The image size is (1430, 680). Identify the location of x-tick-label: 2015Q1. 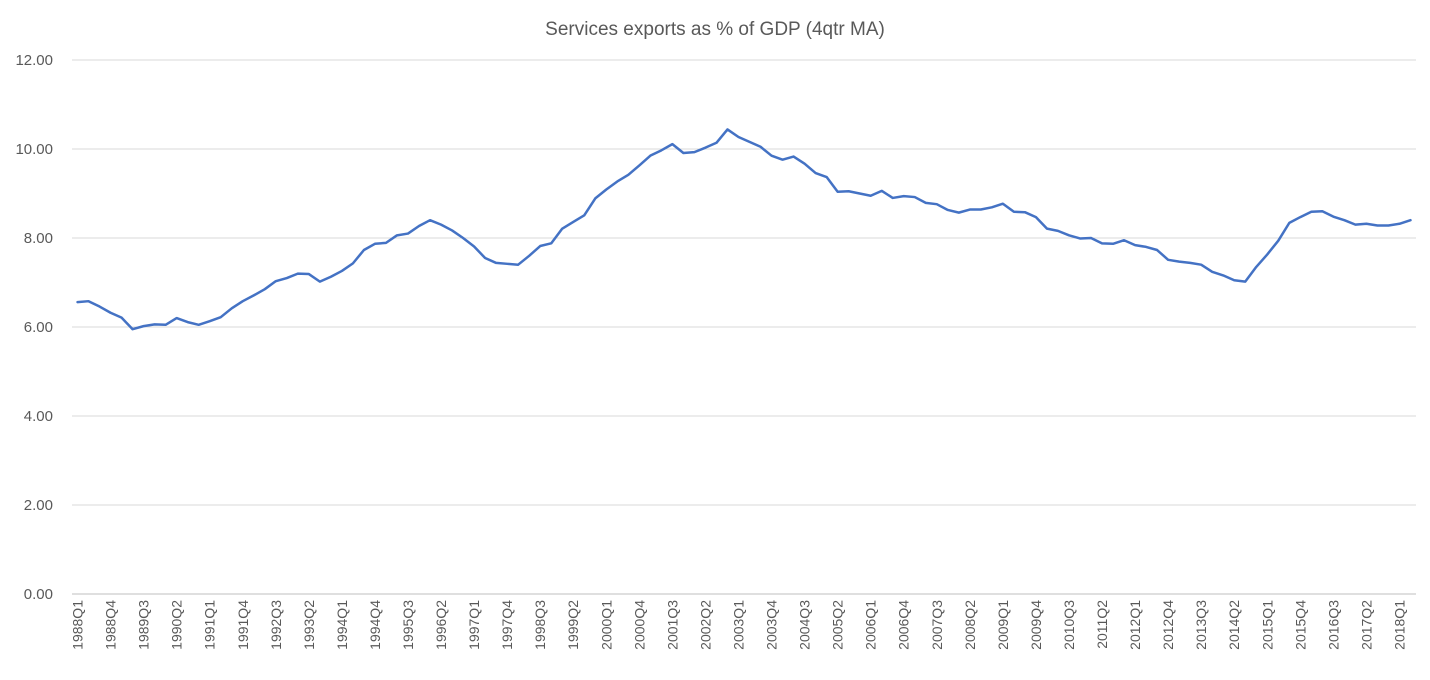
(1267, 625).